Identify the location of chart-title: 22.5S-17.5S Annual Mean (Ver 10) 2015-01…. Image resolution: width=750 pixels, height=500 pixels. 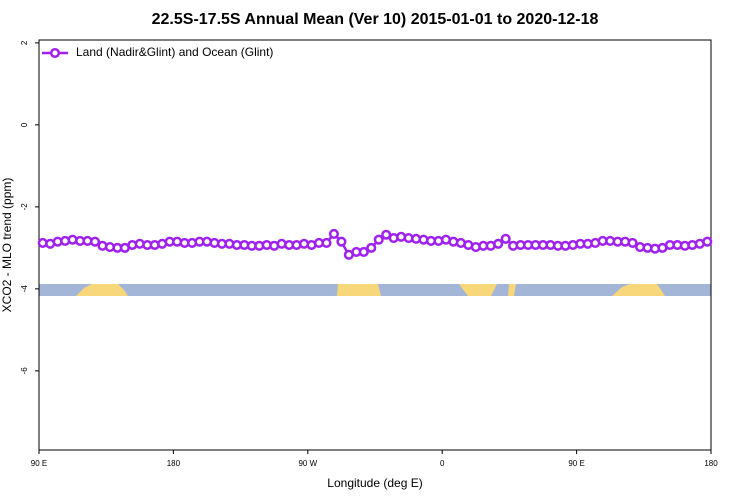
(375, 19).